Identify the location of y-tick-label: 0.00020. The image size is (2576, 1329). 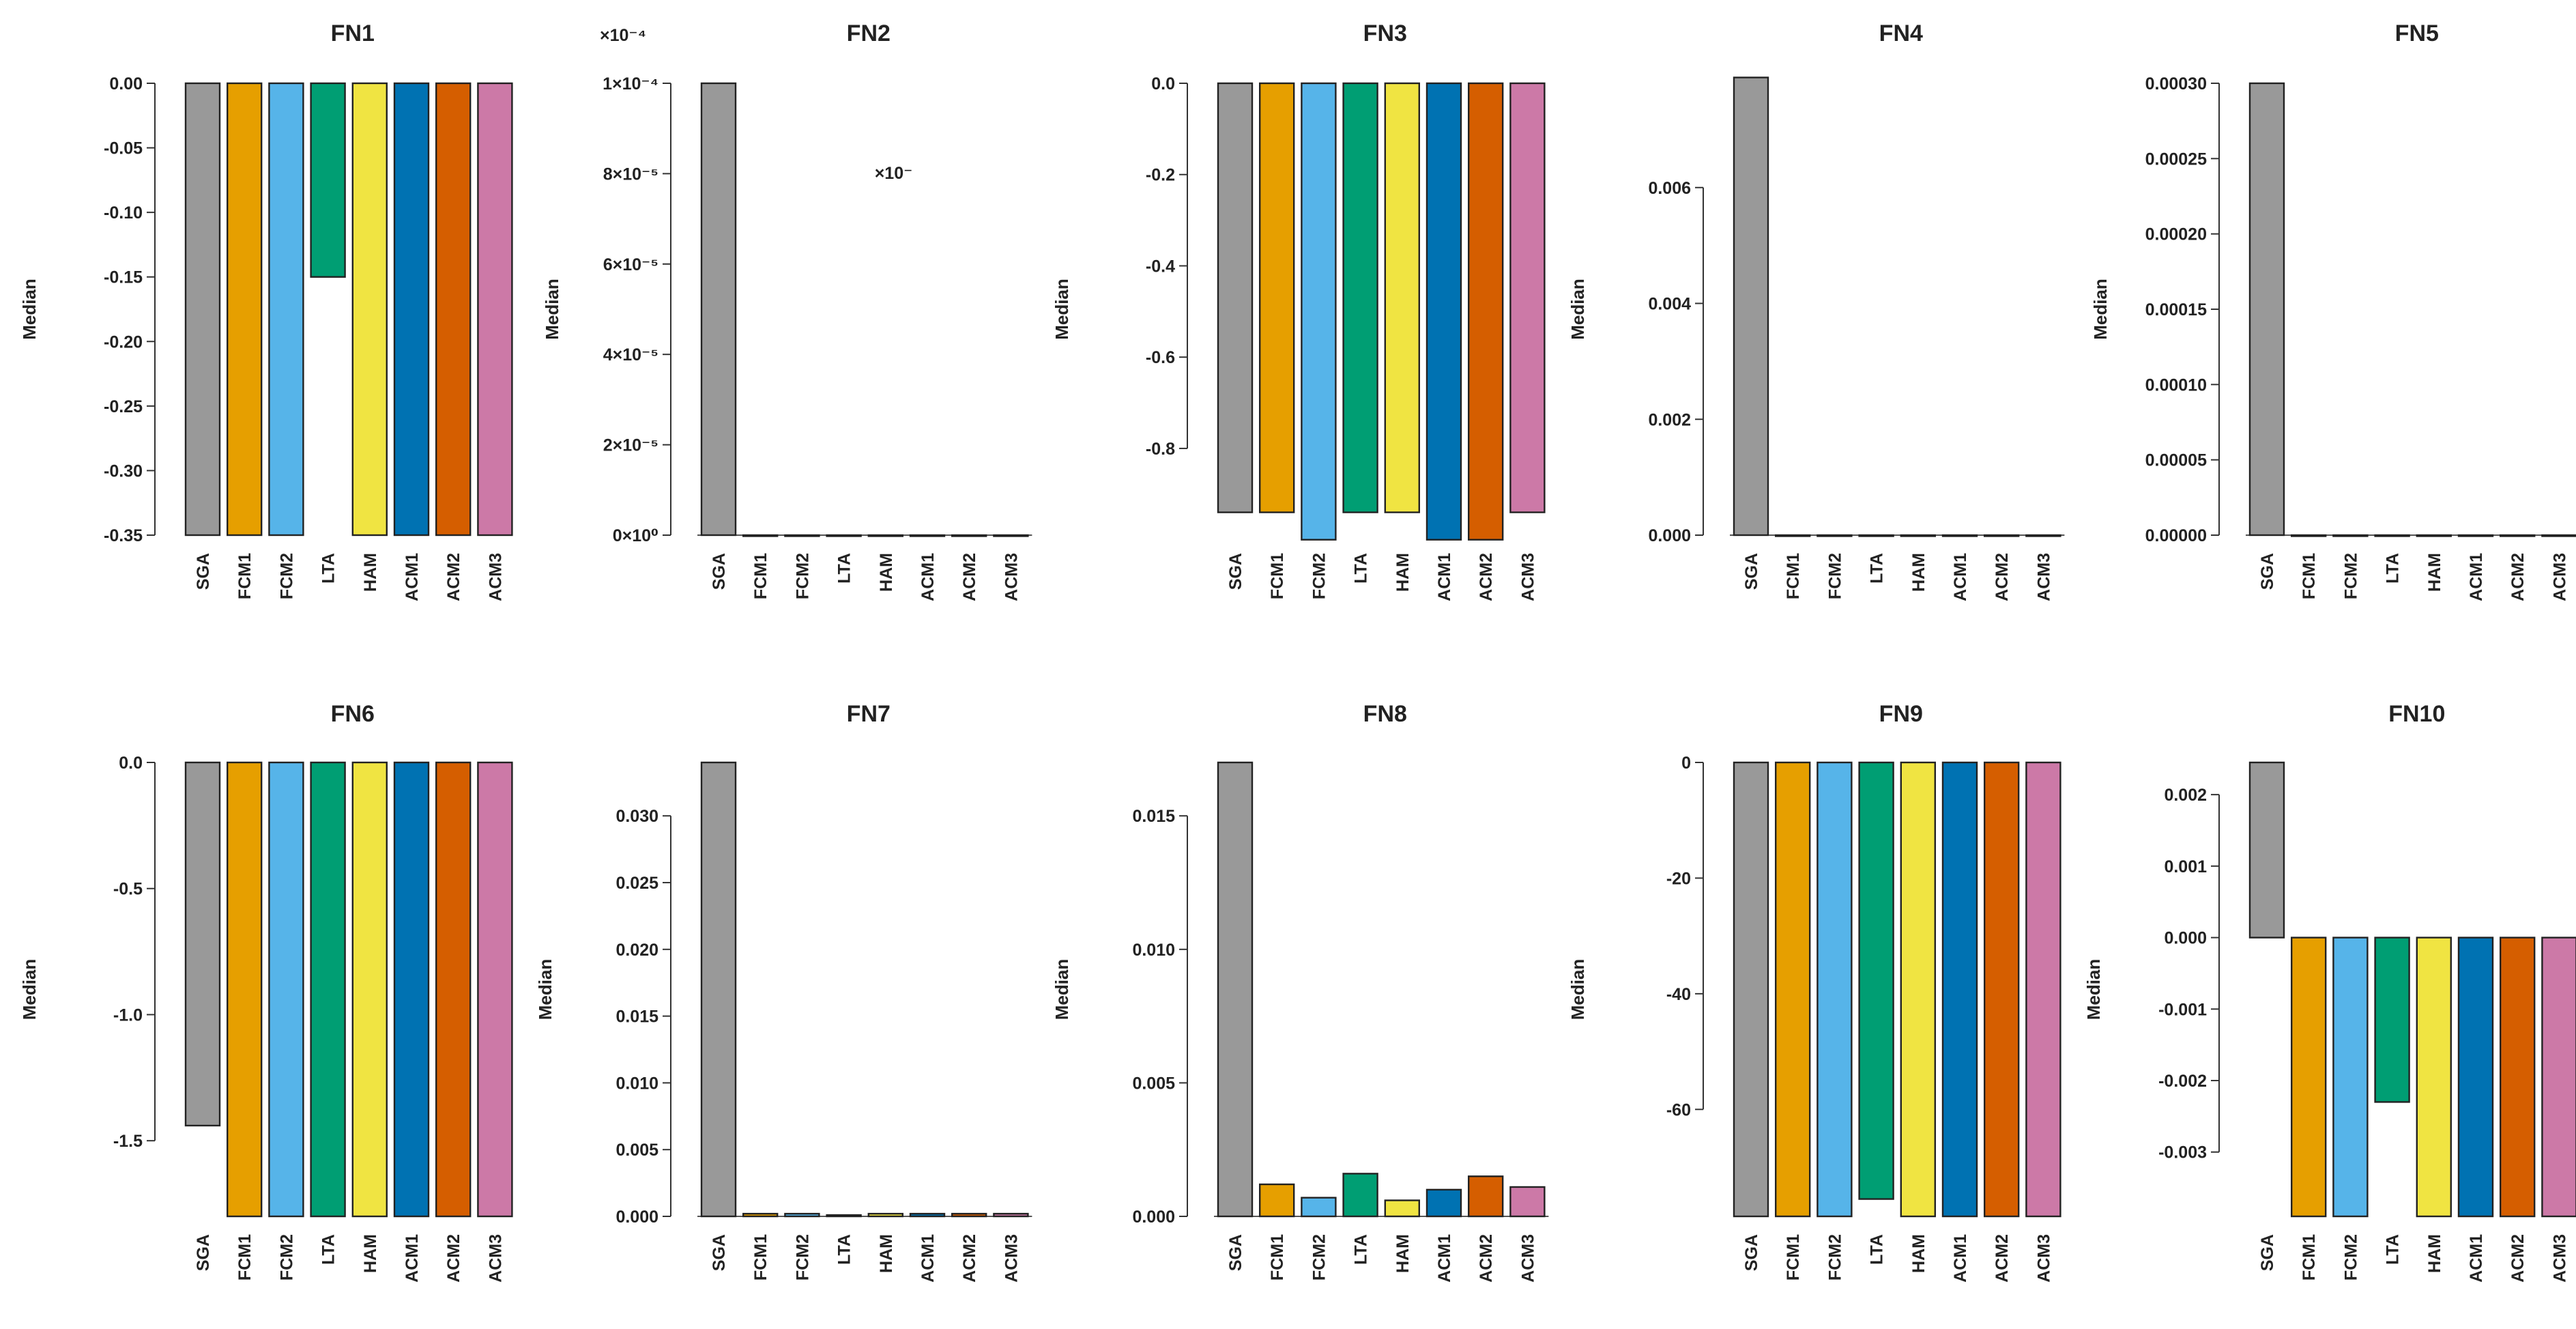
(2176, 234).